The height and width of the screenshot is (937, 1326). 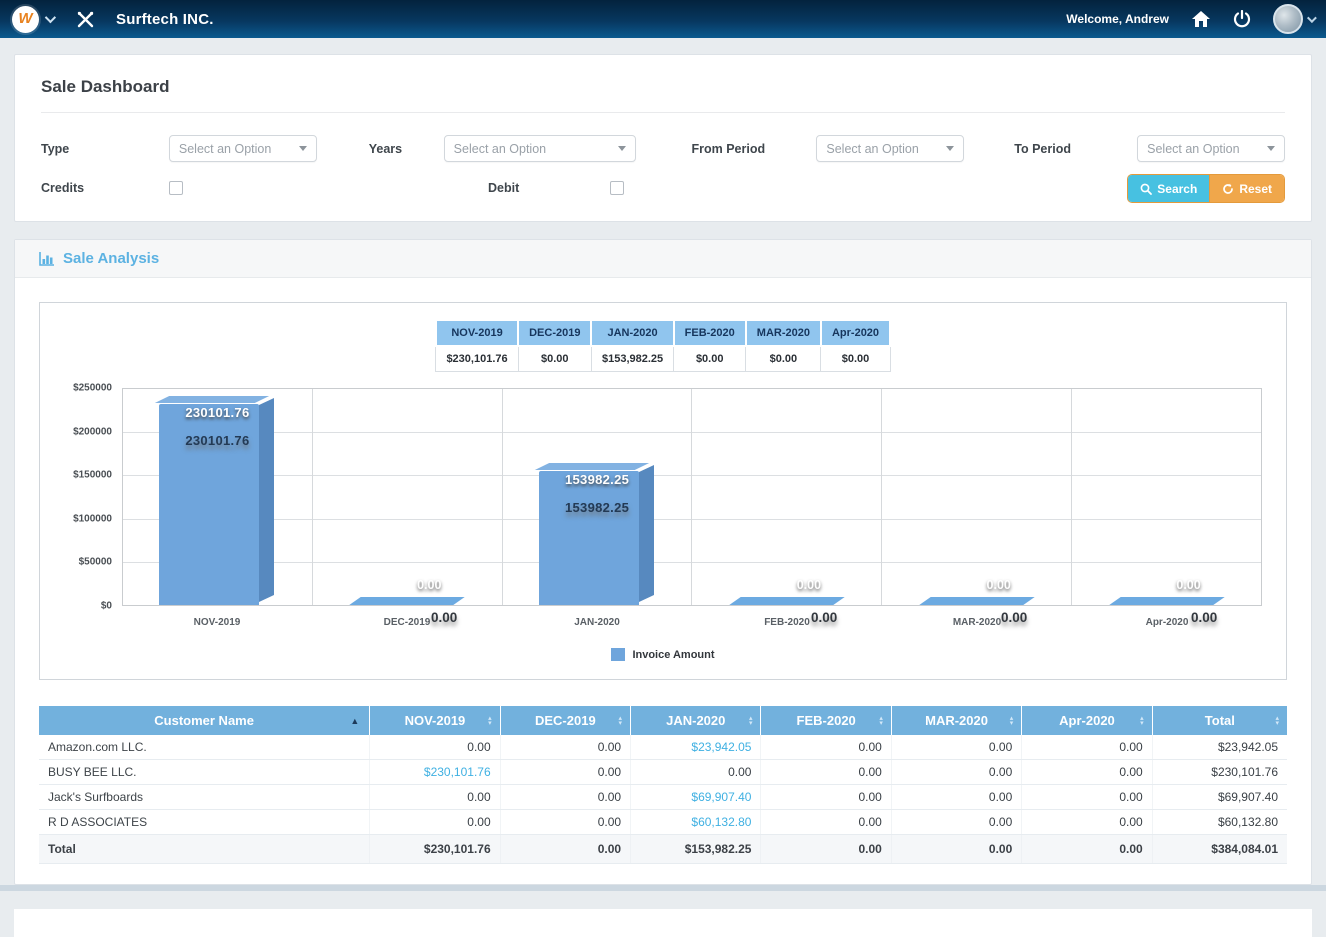 I want to click on chart-band: 153982.25 153982.25, so click(x=598, y=497).